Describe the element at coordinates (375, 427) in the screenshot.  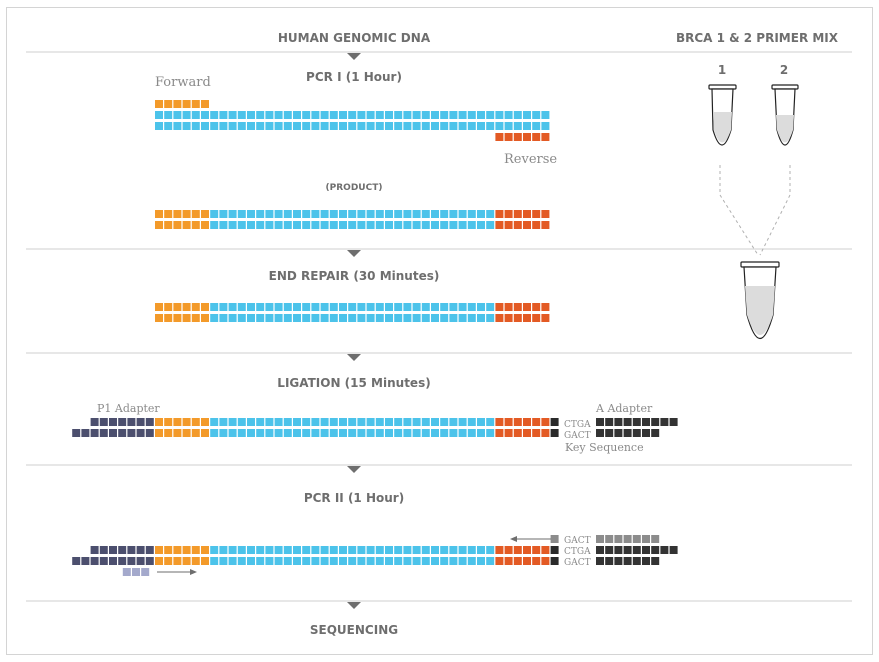
I see `ligated-strand` at that location.